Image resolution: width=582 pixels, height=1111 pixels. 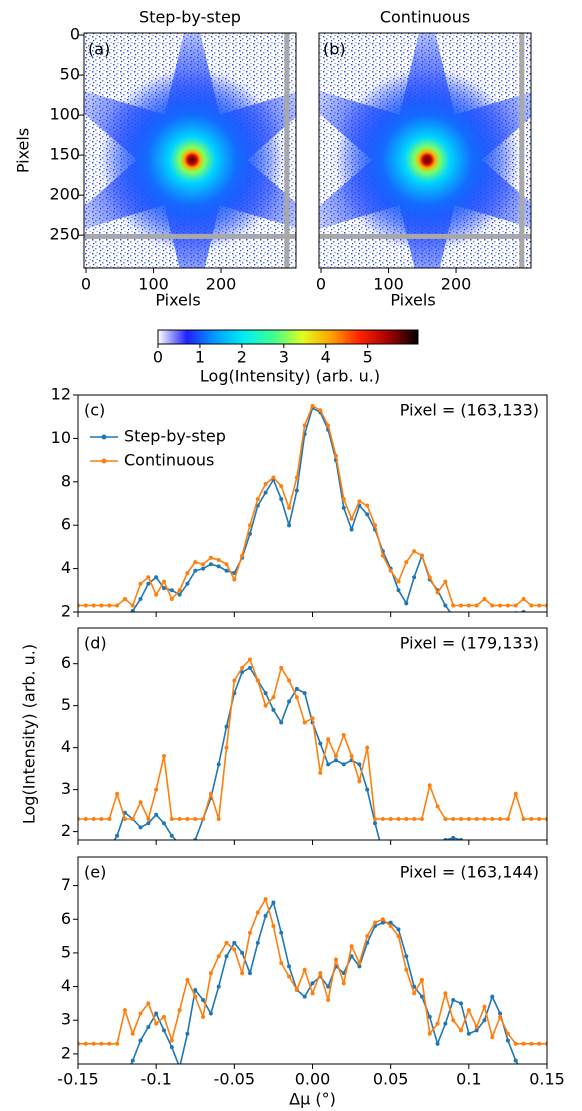 I want to click on frame, so click(x=190, y=150).